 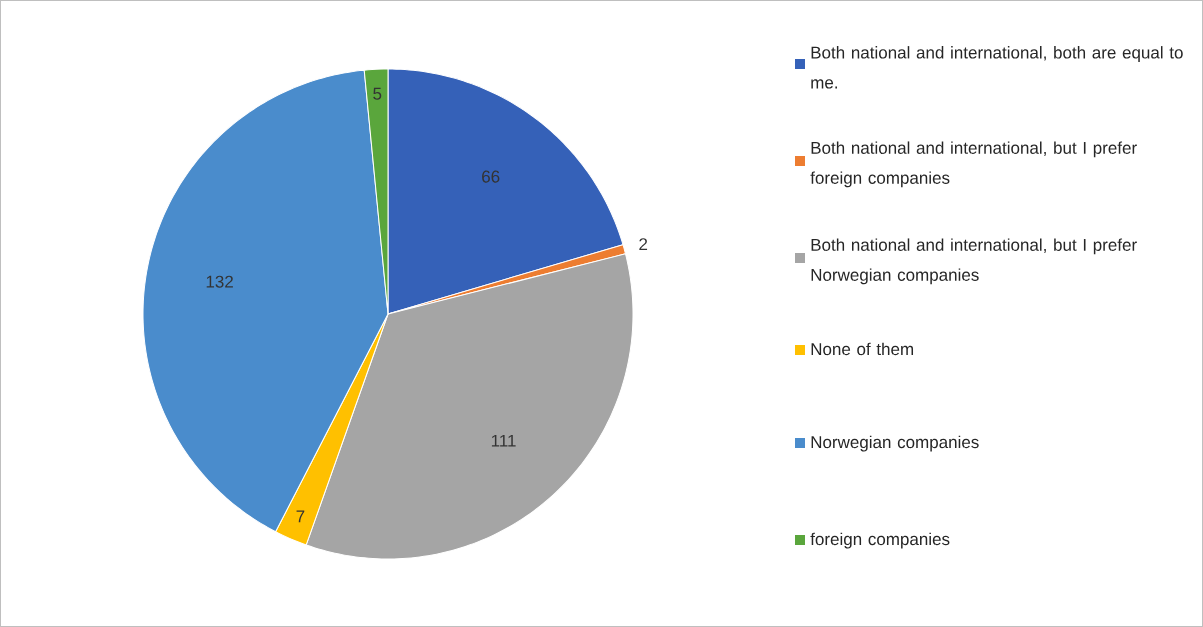 I want to click on data-label: 66, so click(x=491, y=176).